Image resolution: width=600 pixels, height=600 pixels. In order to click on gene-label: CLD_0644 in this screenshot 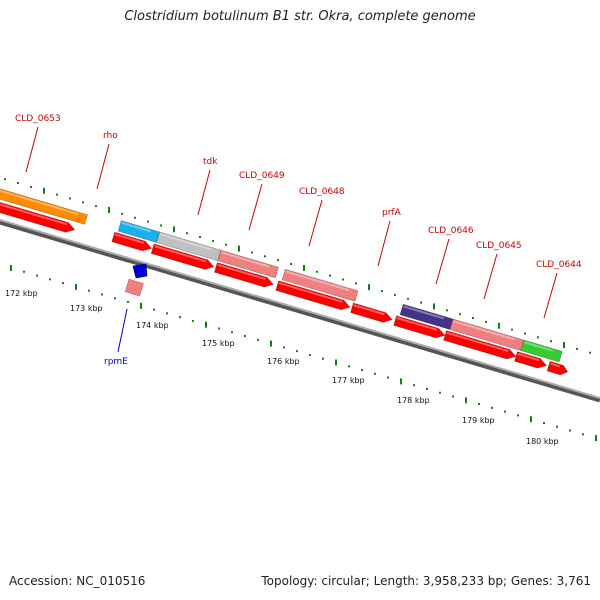, I will do `click(559, 265)`.